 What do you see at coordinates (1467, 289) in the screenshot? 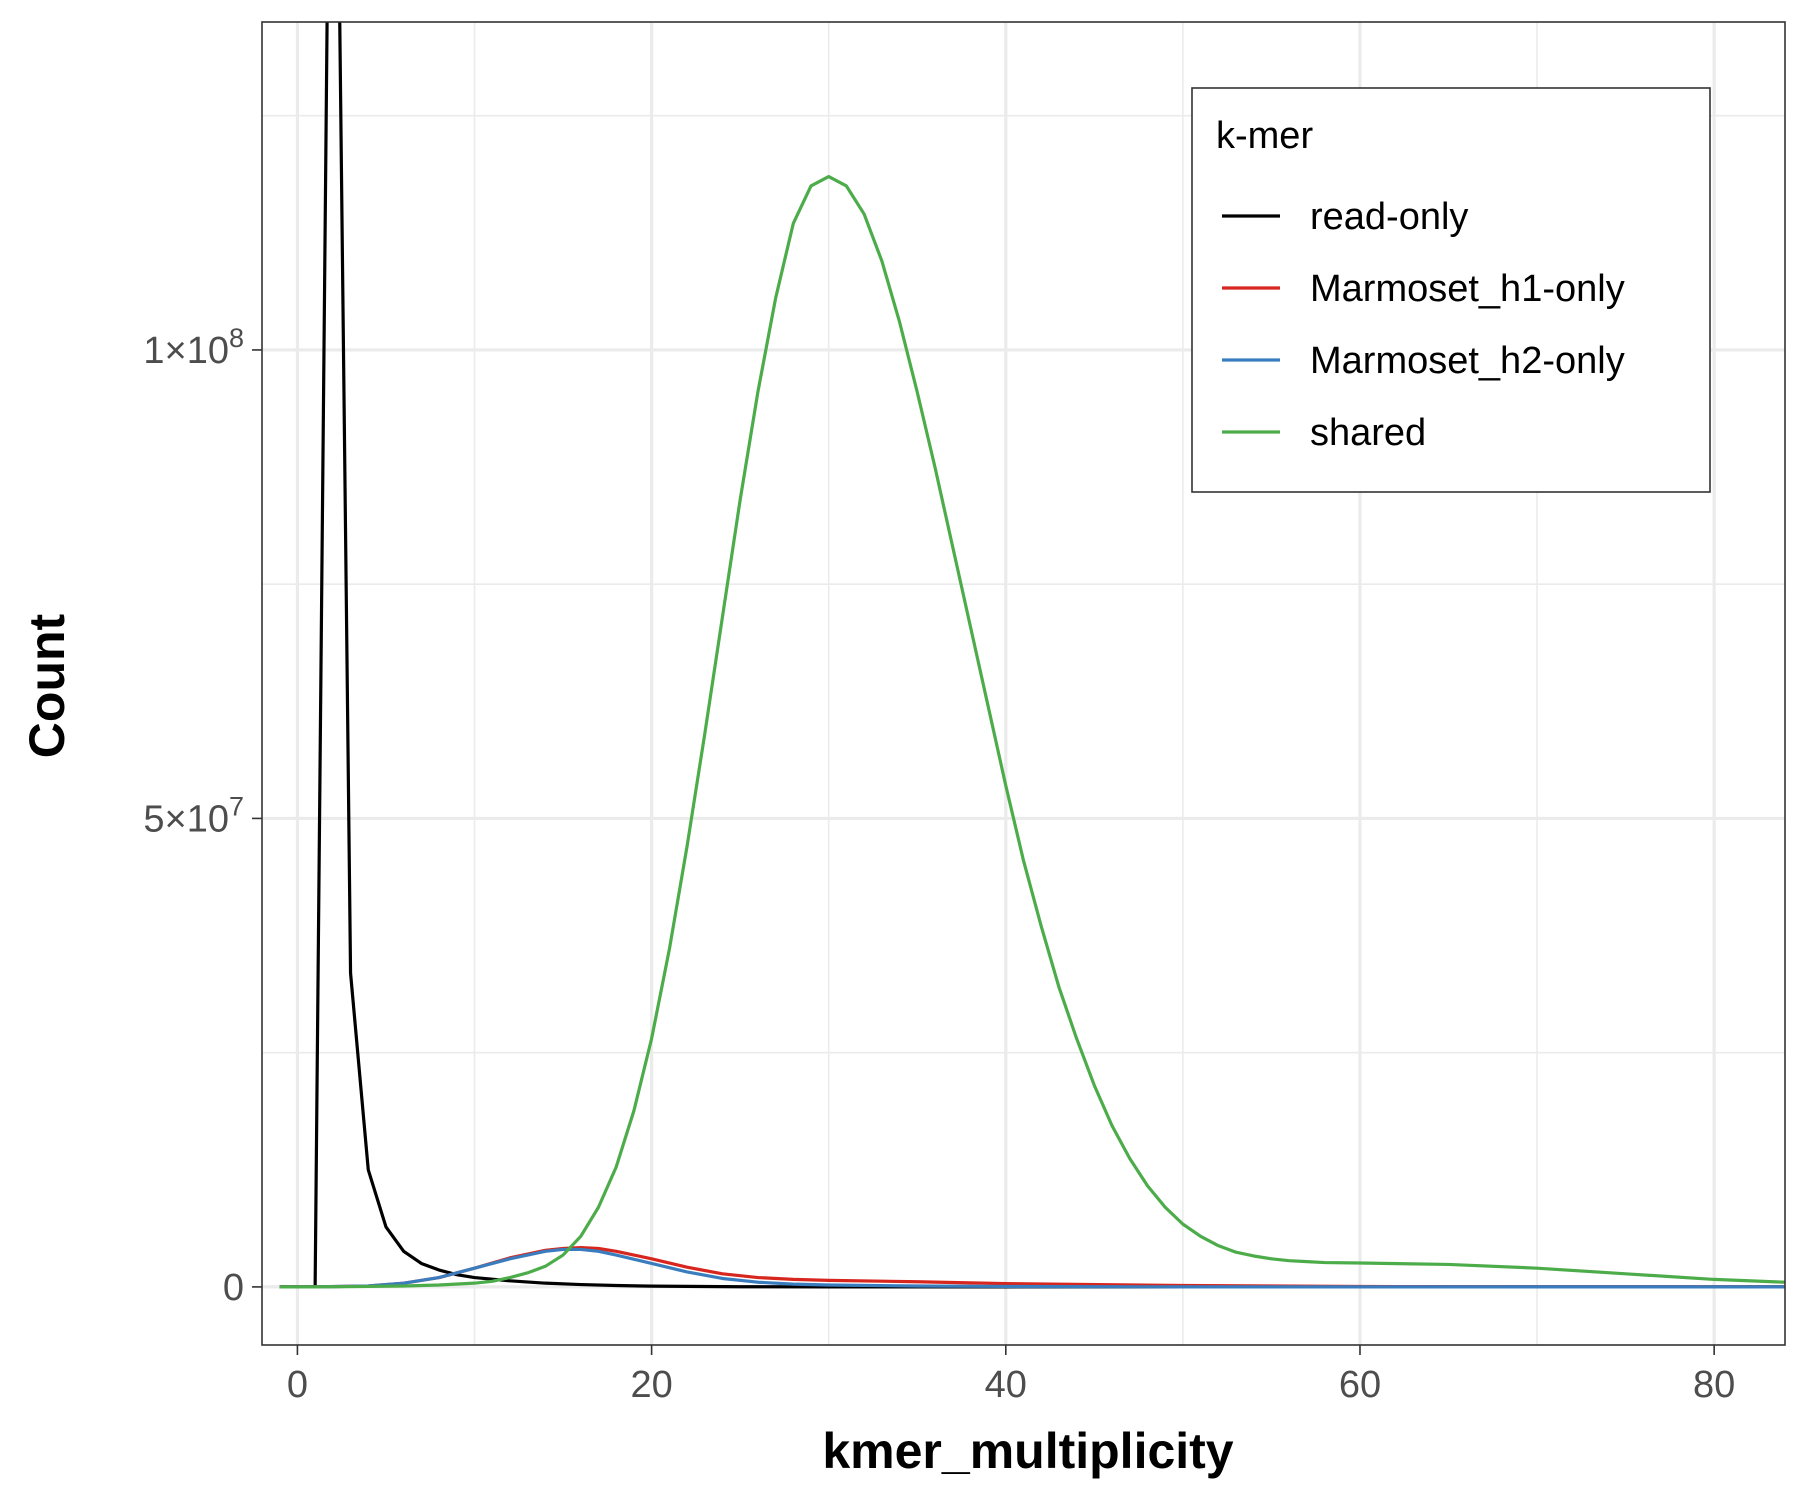
I see `legend-label-marmoset-h1-only: Marmoset_h1-only` at bounding box center [1467, 289].